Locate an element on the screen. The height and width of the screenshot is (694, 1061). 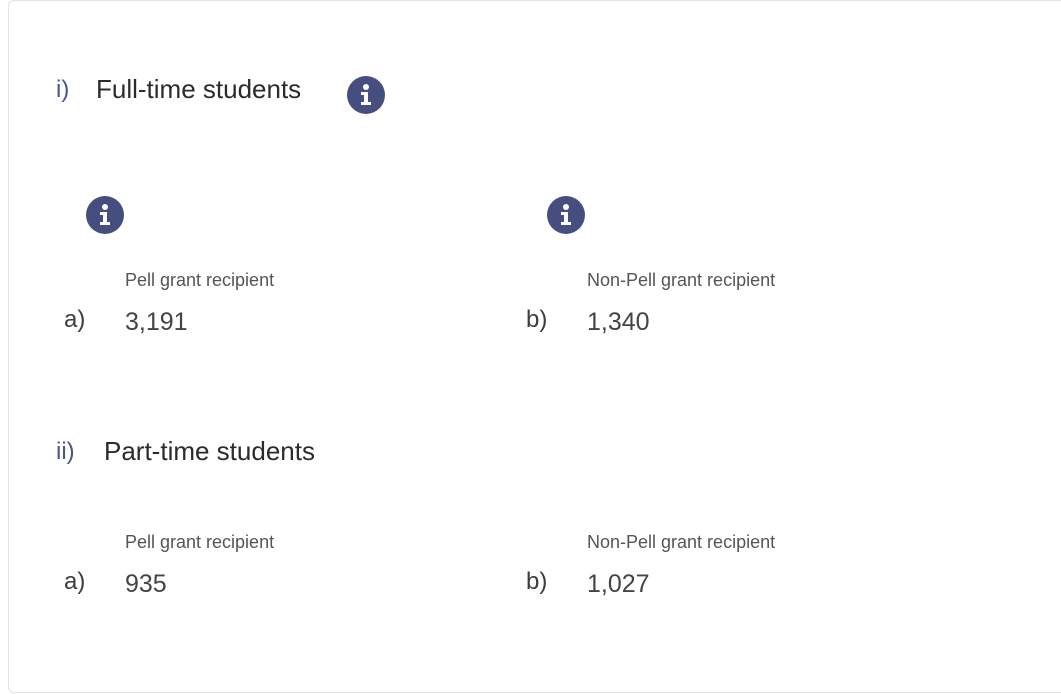
field-value: 1,027 is located at coordinates (618, 584).